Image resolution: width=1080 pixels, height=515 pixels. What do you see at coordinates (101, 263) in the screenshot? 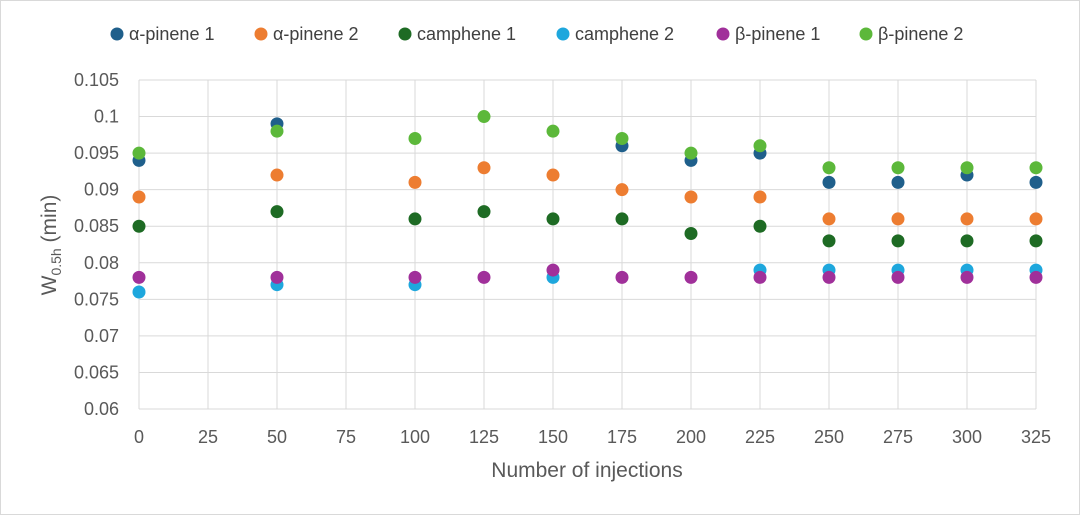
I see `y-tick-label: 0.08` at bounding box center [101, 263].